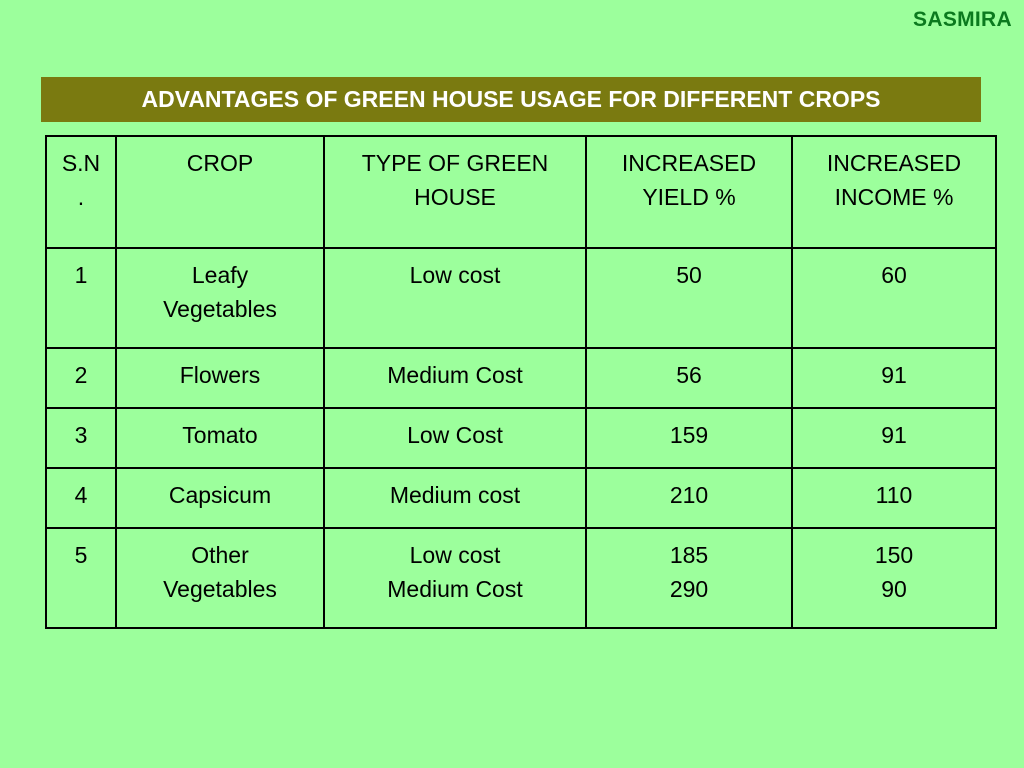 This screenshot has width=1024, height=768. Describe the element at coordinates (81, 378) in the screenshot. I see `cell-sn: 2` at that location.